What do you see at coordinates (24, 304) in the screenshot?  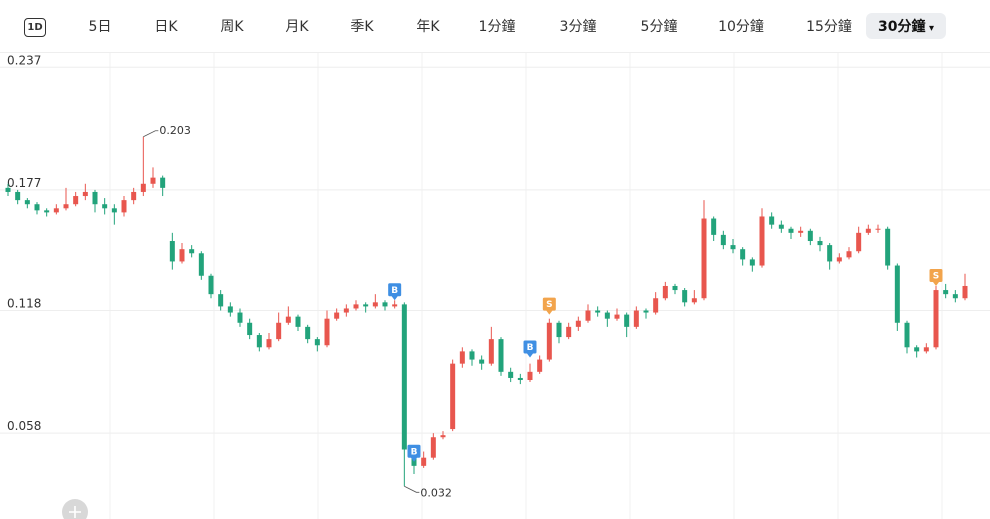 I see `y-tick-label: 0.118` at bounding box center [24, 304].